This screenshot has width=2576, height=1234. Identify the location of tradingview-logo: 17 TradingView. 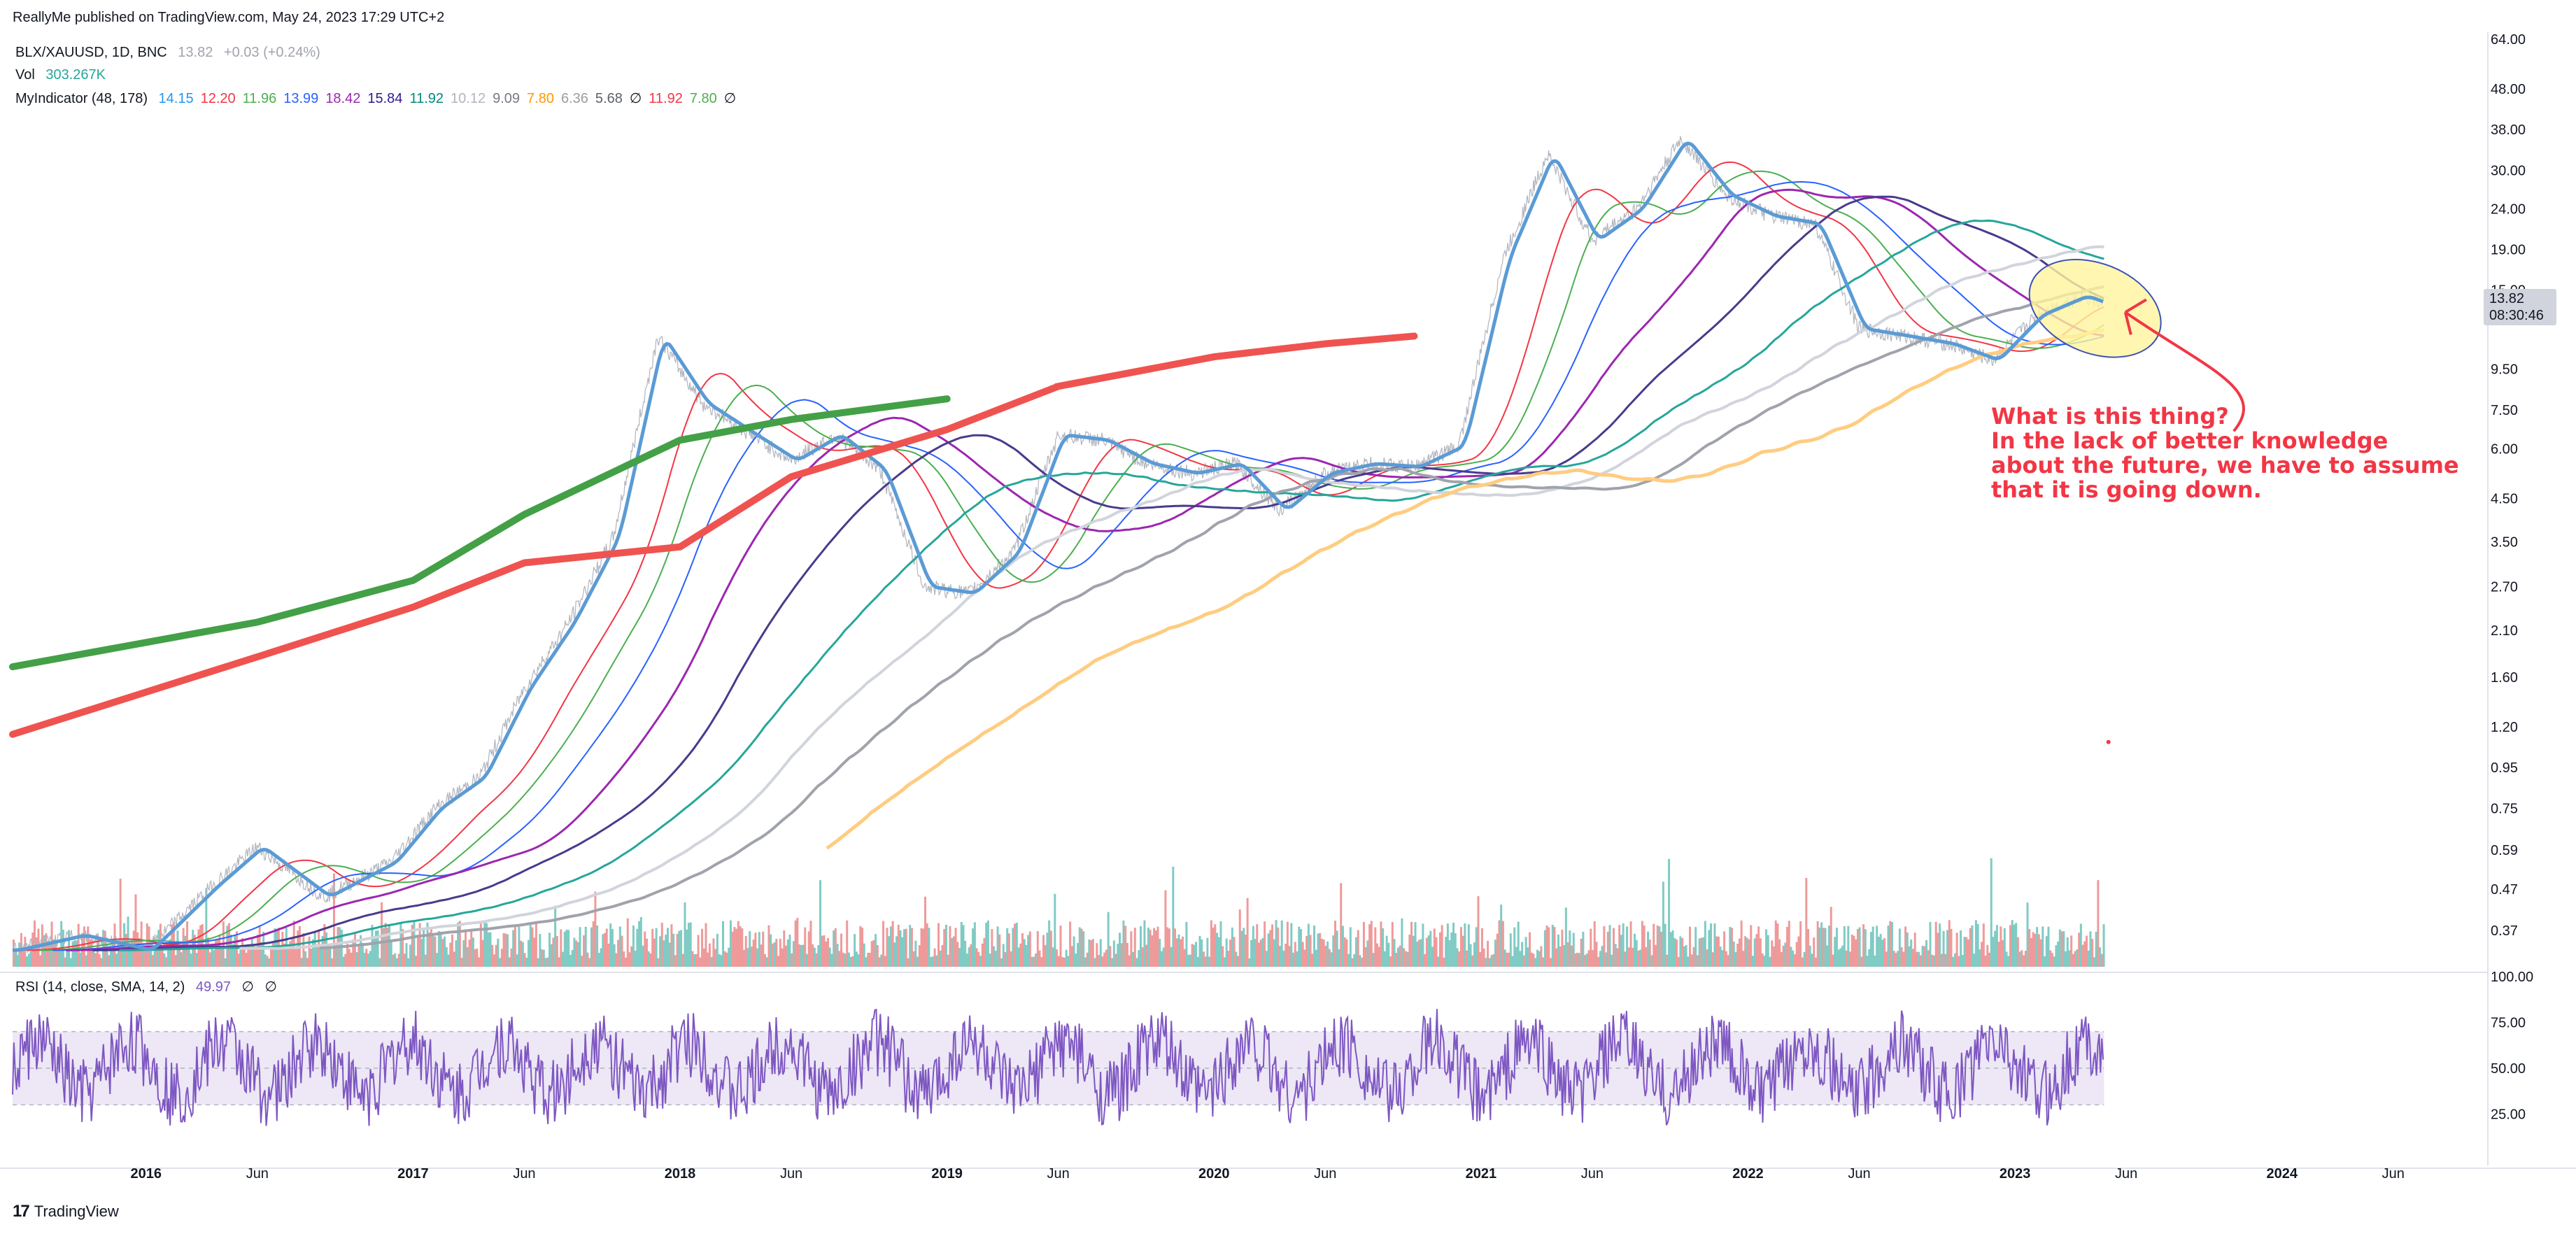
(66, 1211).